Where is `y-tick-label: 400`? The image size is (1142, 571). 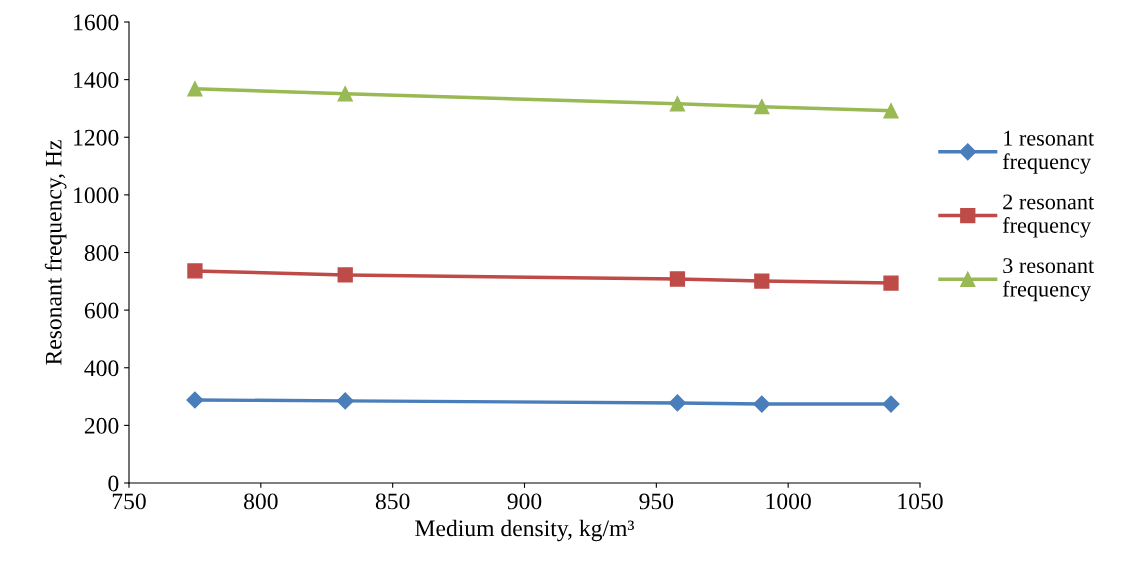 y-tick-label: 400 is located at coordinates (101, 368).